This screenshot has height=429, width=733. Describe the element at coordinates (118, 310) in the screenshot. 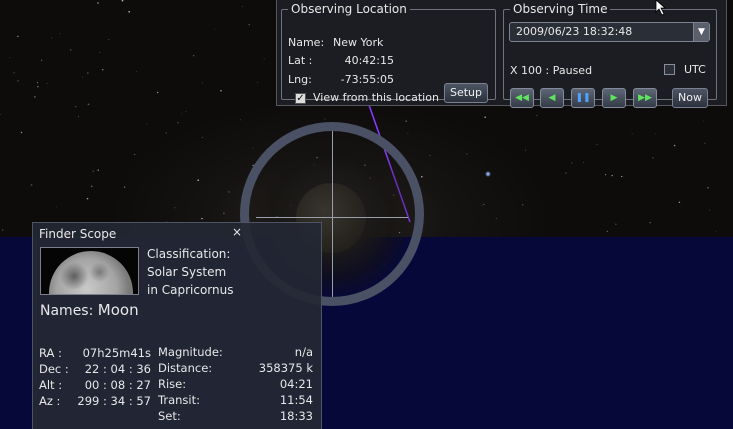

I see `names-value: Moon` at that location.